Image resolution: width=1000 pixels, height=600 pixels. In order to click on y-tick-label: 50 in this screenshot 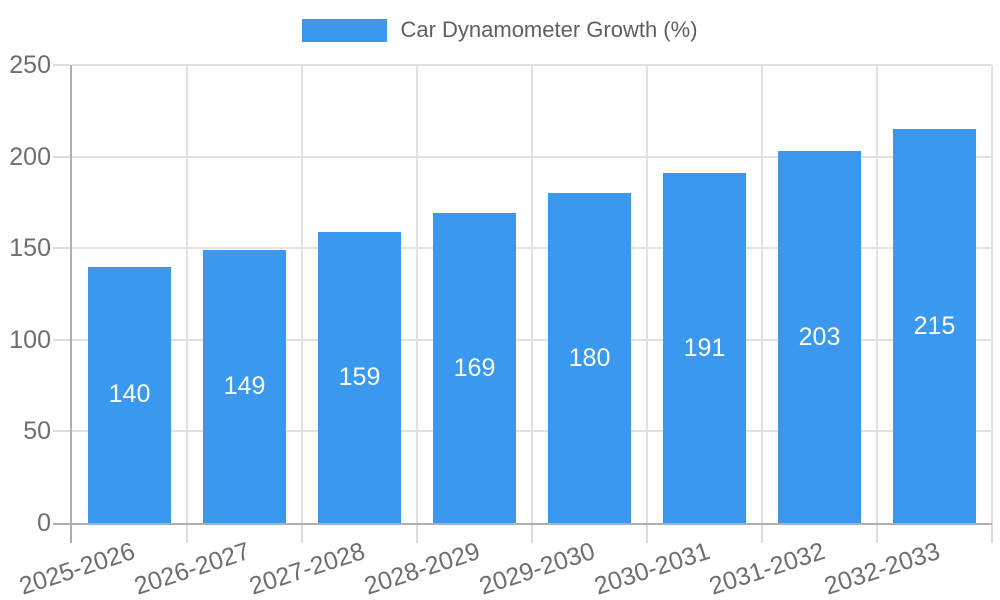, I will do `click(37, 431)`.